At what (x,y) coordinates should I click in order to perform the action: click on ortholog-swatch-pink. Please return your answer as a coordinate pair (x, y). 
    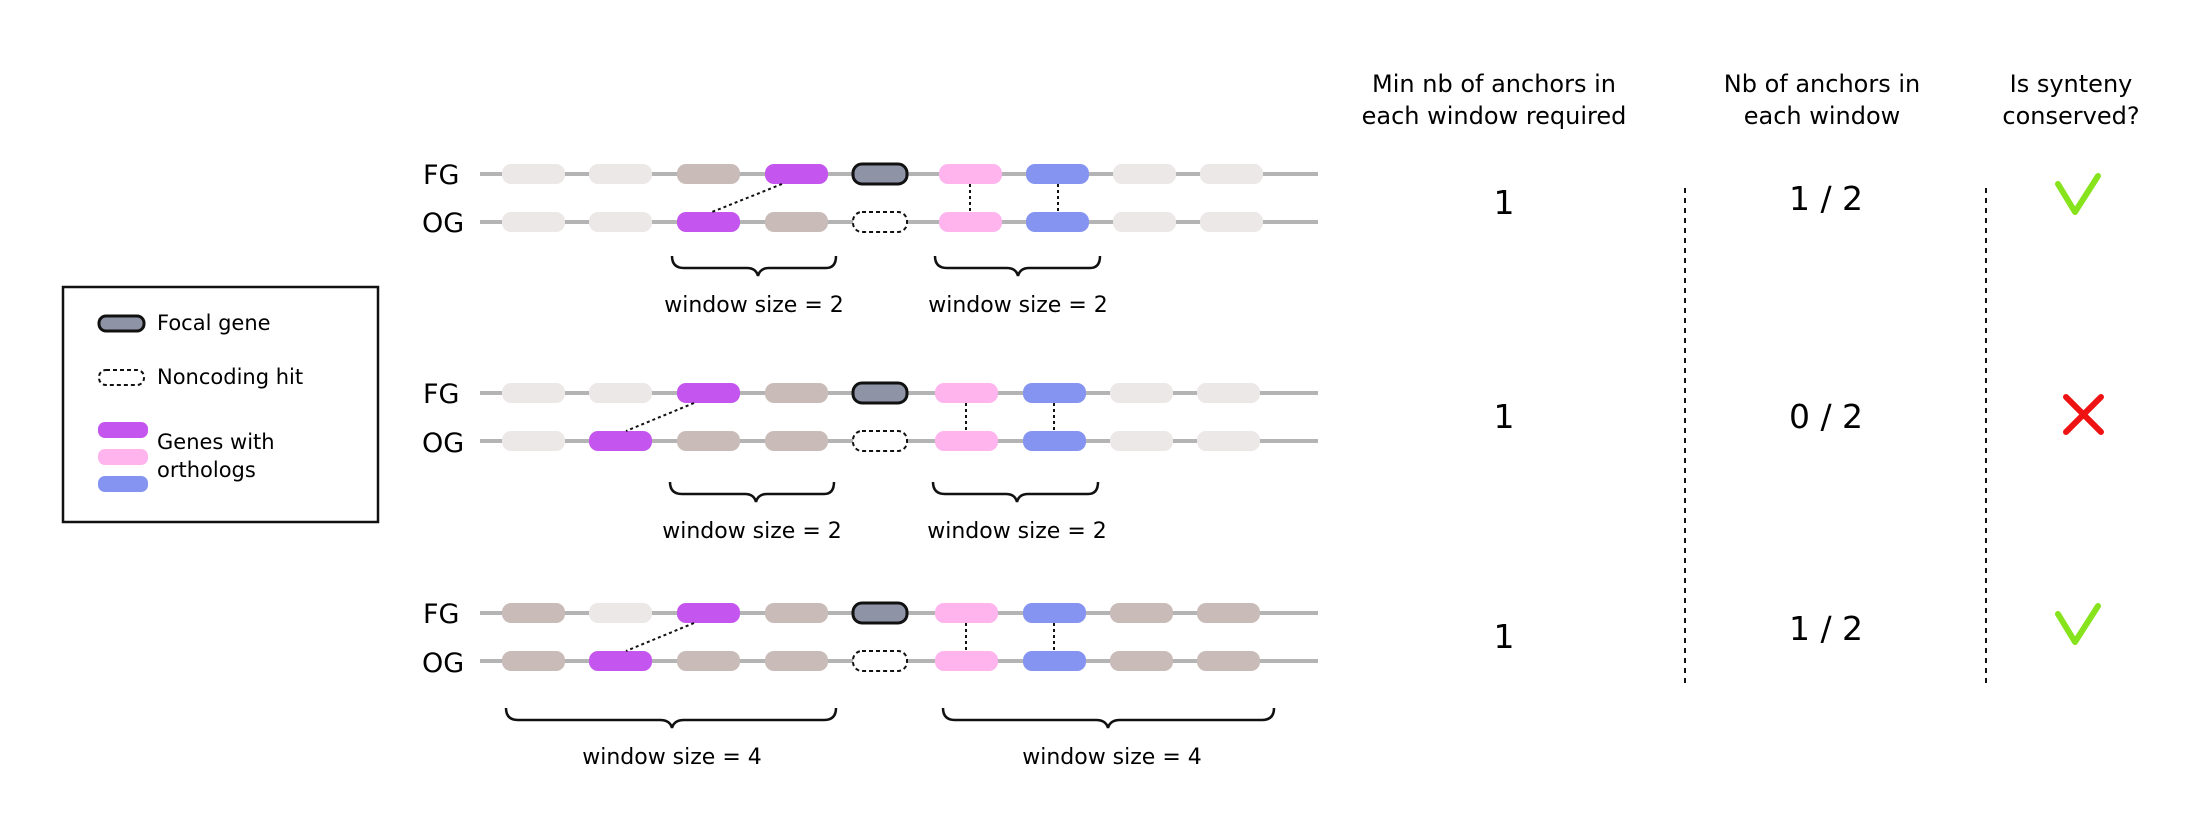
    Looking at the image, I should click on (123, 457).